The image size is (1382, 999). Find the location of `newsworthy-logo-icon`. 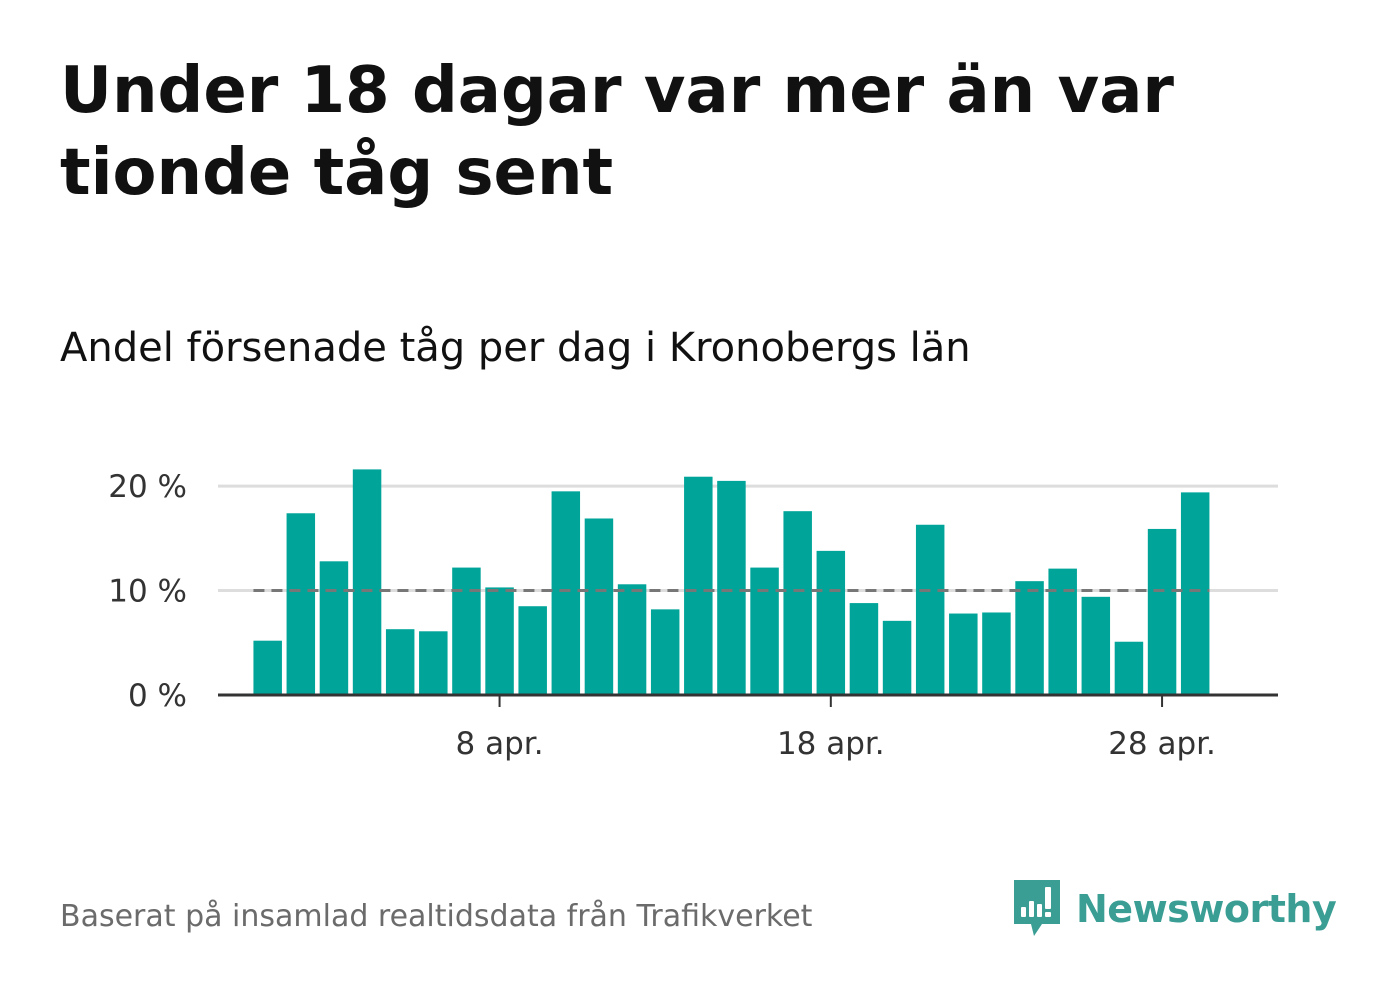

newsworthy-logo-icon is located at coordinates (1037, 908).